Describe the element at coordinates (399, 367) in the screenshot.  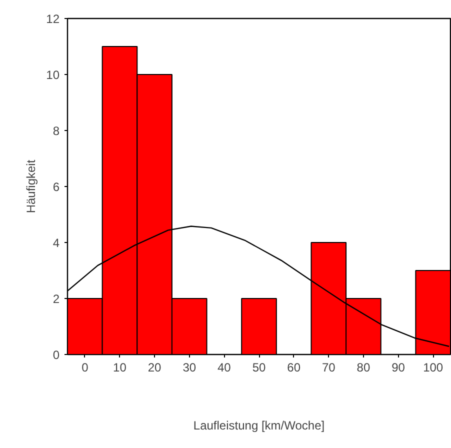
I see `x-tick-label: 90` at that location.